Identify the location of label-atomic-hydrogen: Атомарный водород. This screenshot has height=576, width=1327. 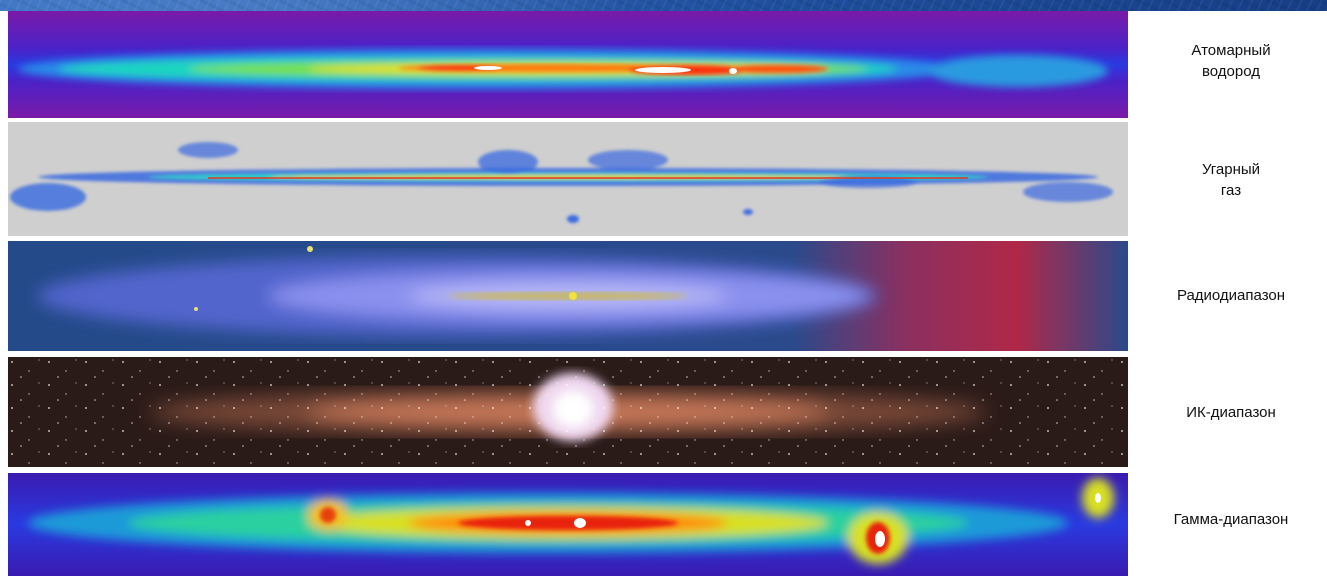
(1231, 61).